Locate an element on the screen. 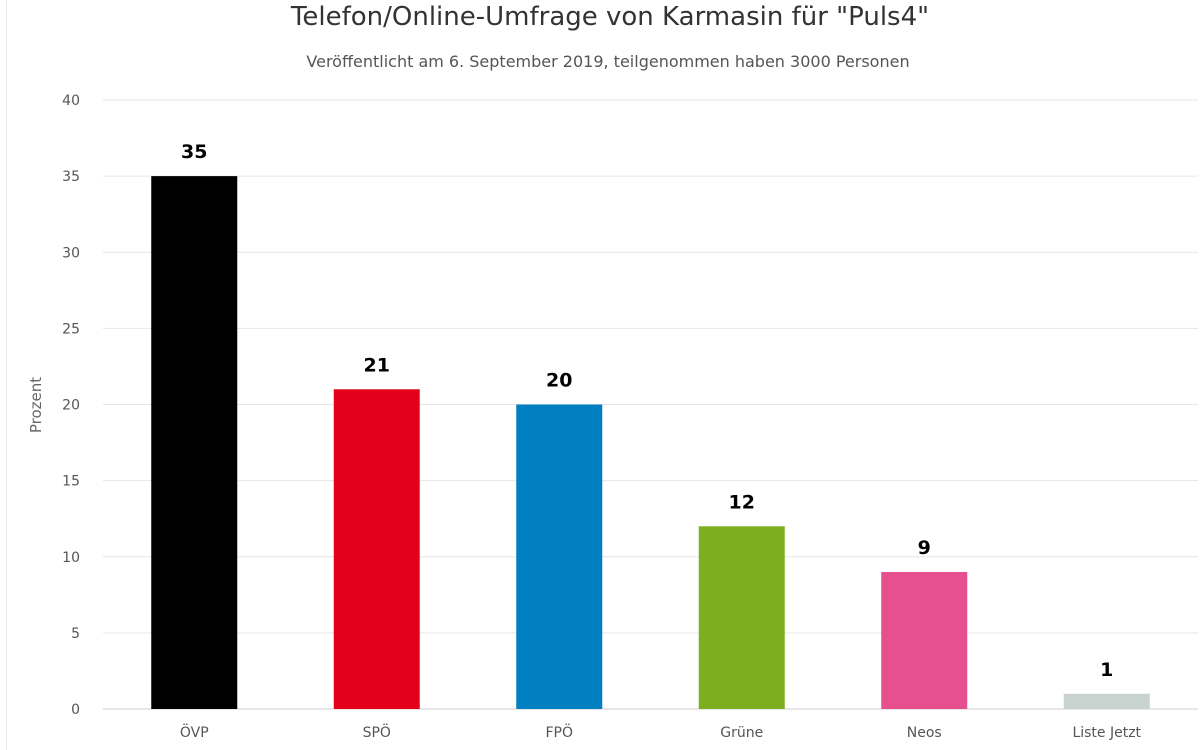 Image resolution: width=1200 pixels, height=750 pixels. y-axis-ticks: 0 5 10 15 20 25 30 35 40 is located at coordinates (71, 405).